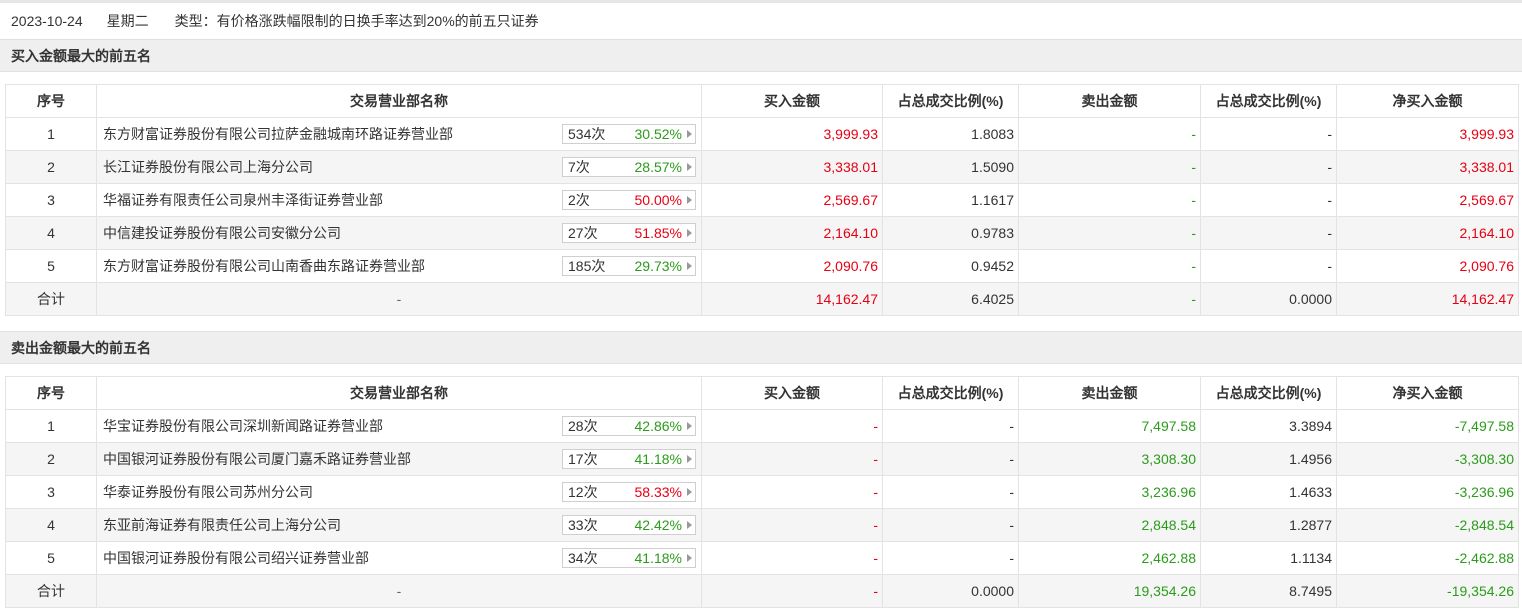 This screenshot has width=1522, height=616. I want to click on row-number: 3, so click(51, 492).